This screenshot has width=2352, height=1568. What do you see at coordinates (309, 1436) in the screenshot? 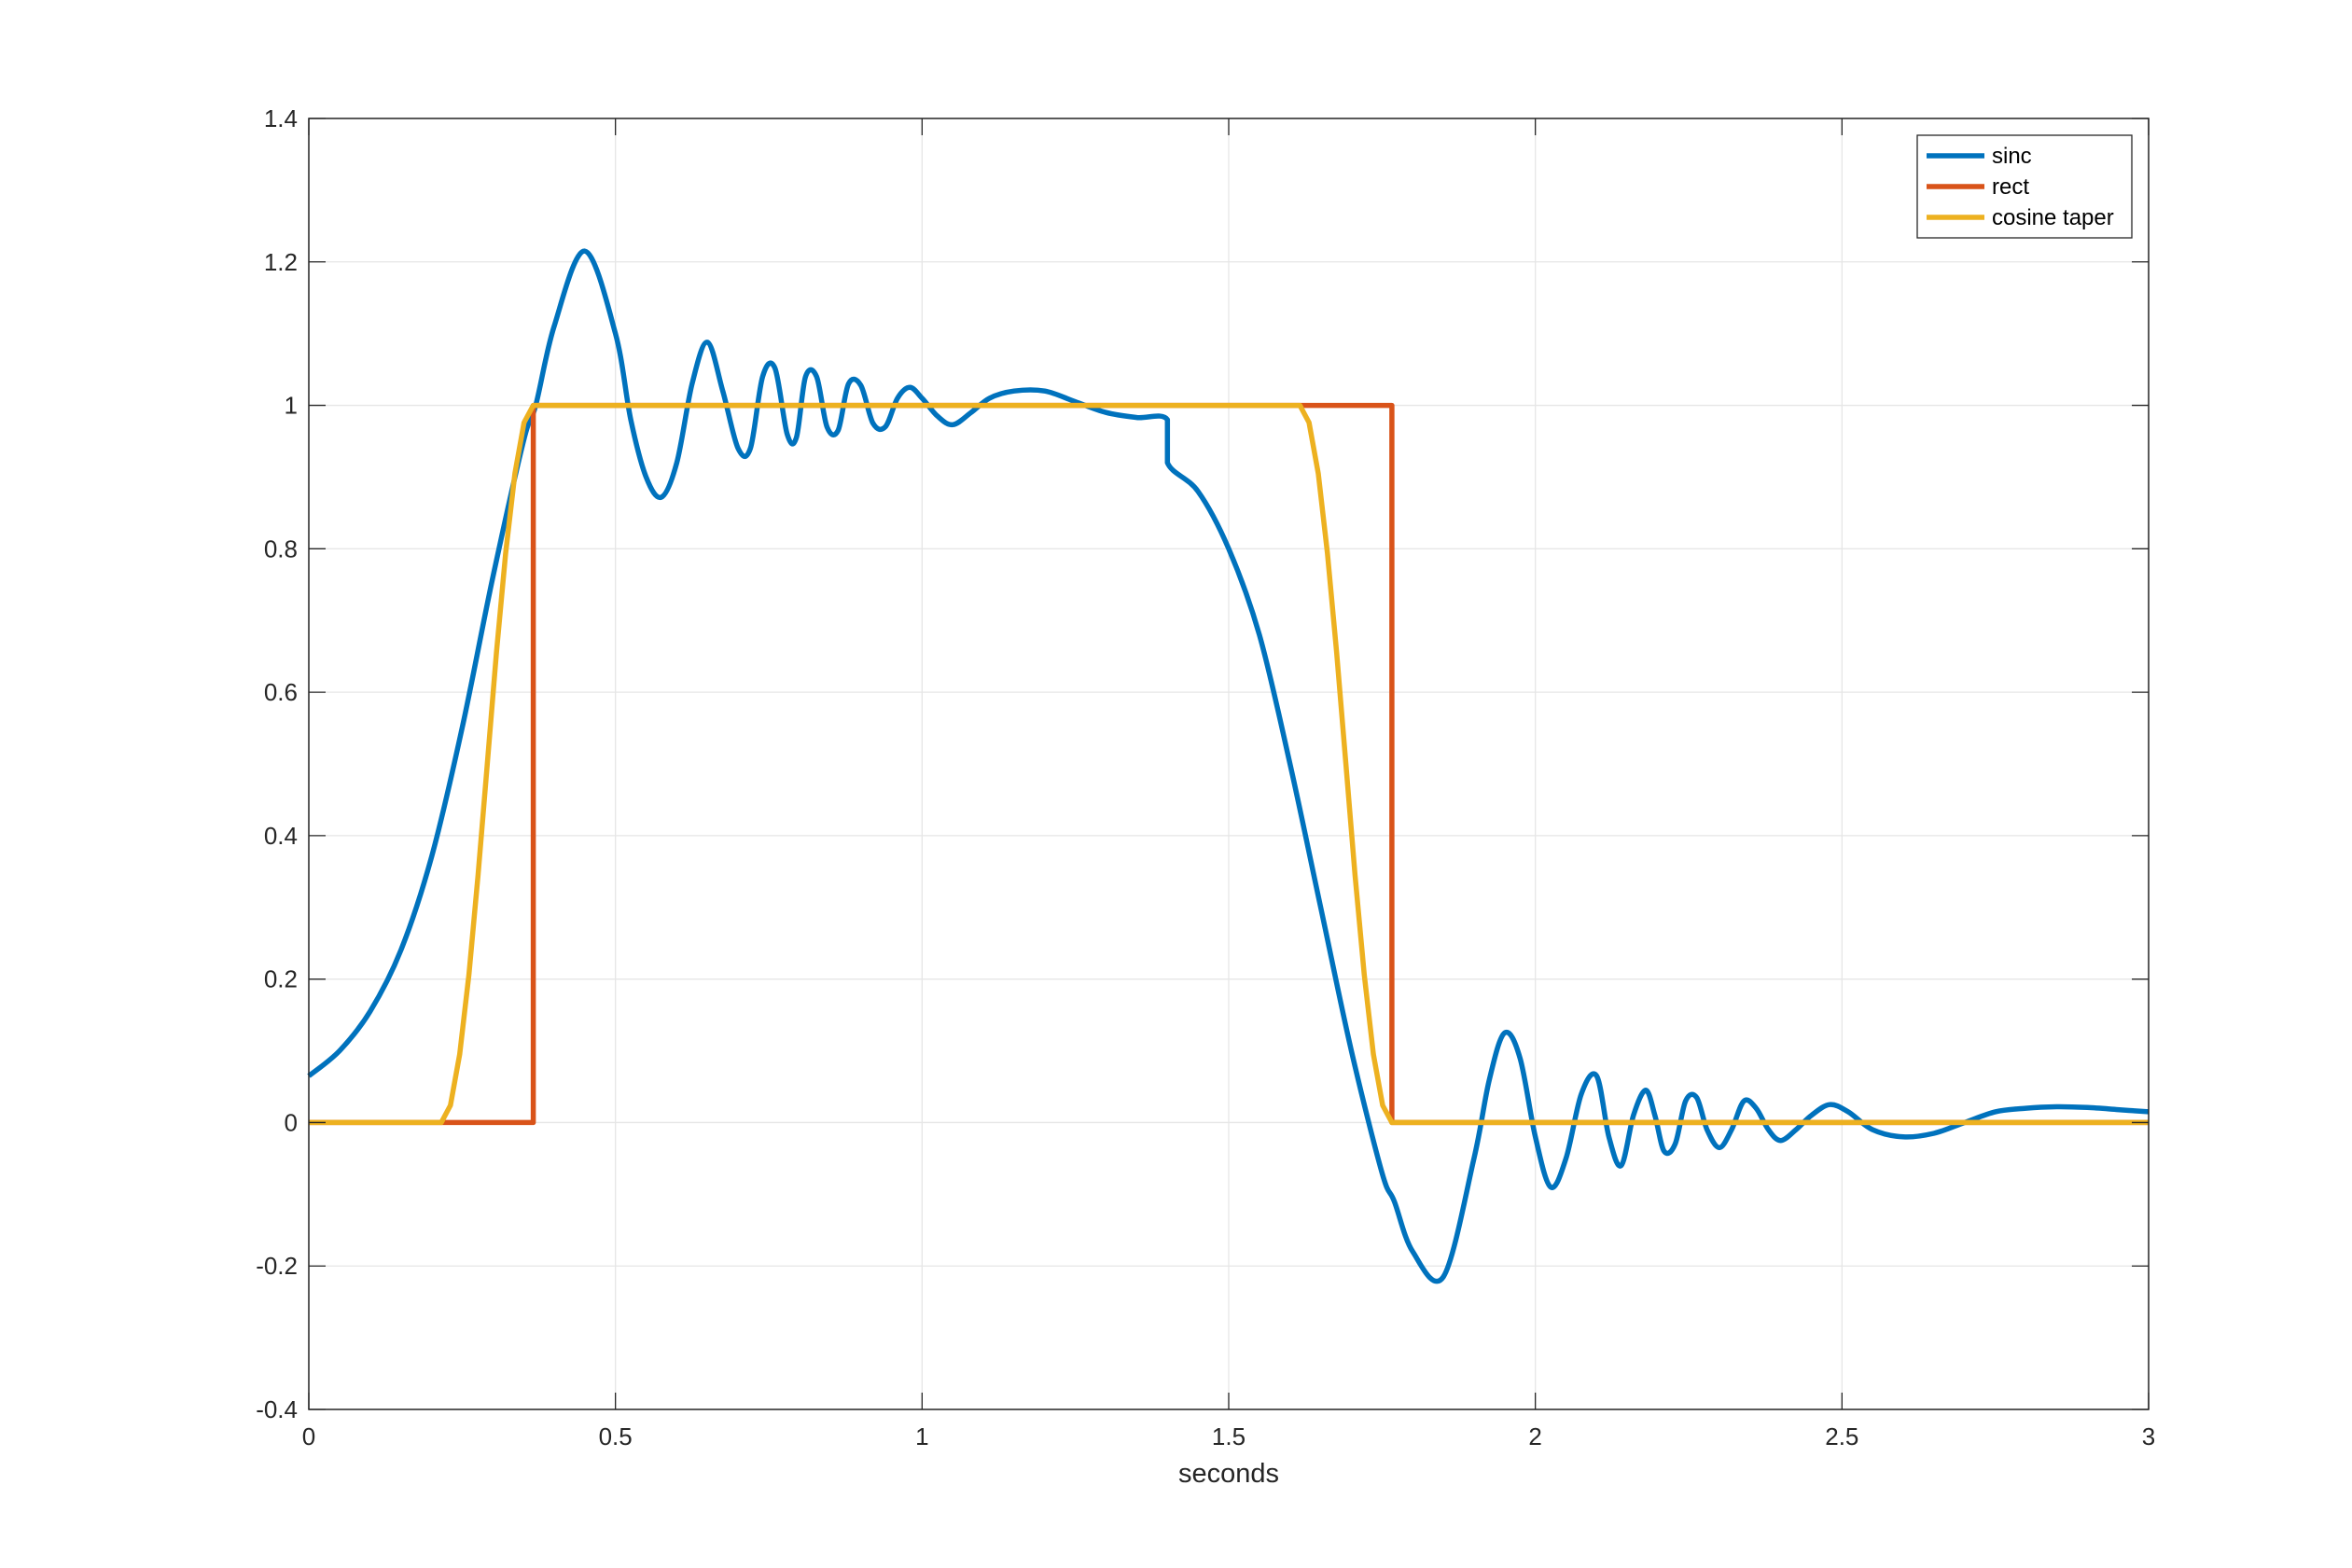
I see `x-tick-label: 0` at bounding box center [309, 1436].